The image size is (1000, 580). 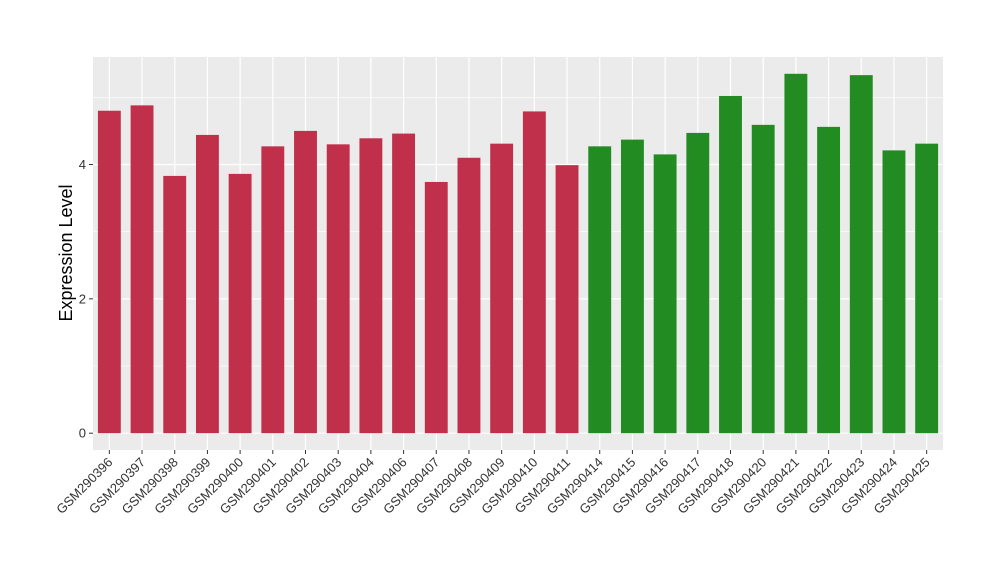 What do you see at coordinates (82, 164) in the screenshot?
I see `y-tick-label: 4` at bounding box center [82, 164].